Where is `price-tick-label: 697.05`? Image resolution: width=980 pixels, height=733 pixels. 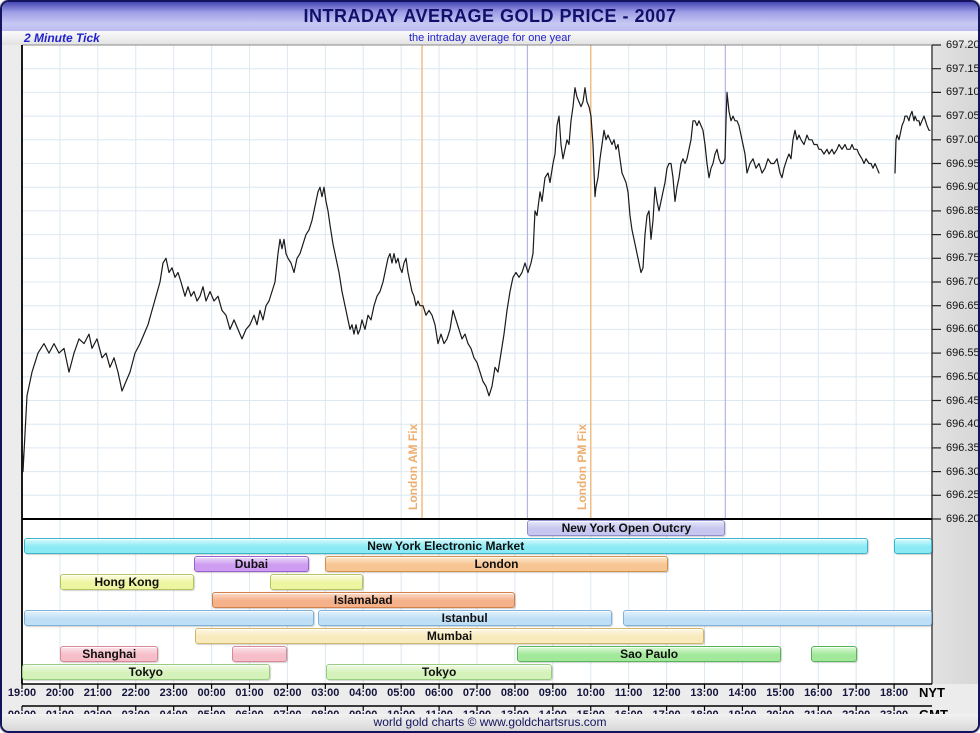 price-tick-label: 697.05 is located at coordinates (963, 116).